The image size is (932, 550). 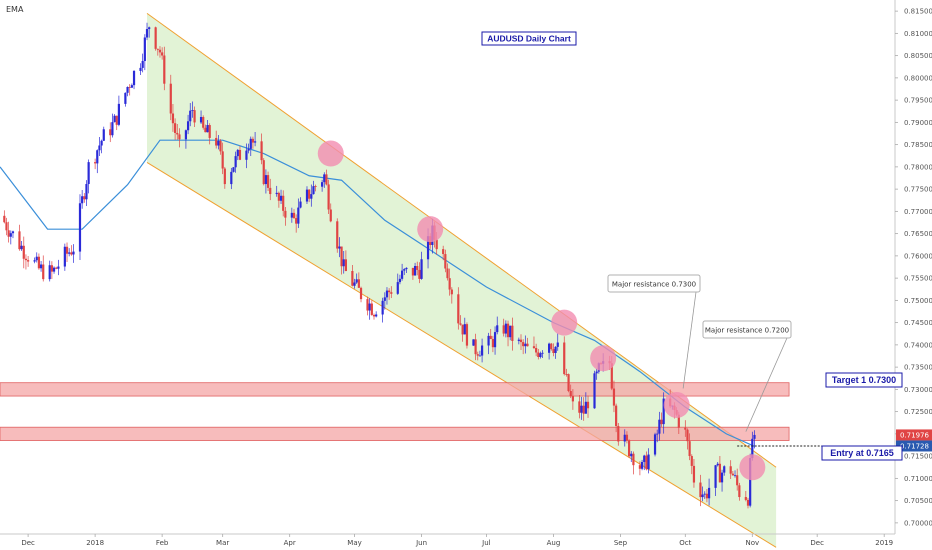 What do you see at coordinates (864, 380) in the screenshot?
I see `target-label-text: Target 1 0.7300` at bounding box center [864, 380].